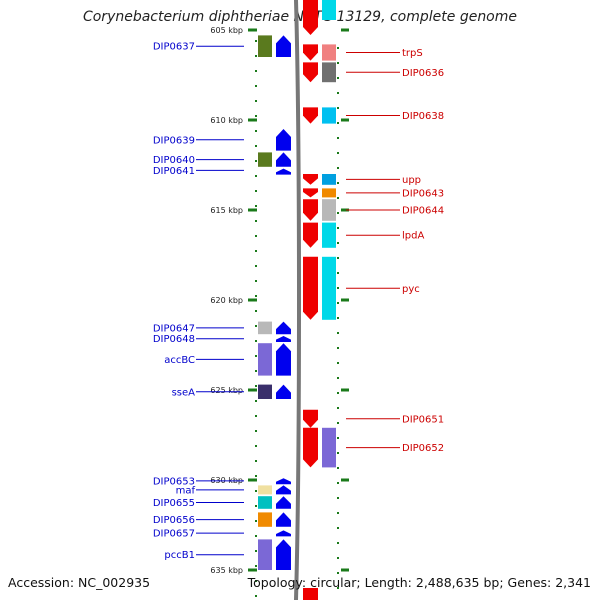 The width and height of the screenshot is (600, 600). What do you see at coordinates (186, 490) in the screenshot?
I see `gene-label-left: maf` at bounding box center [186, 490].